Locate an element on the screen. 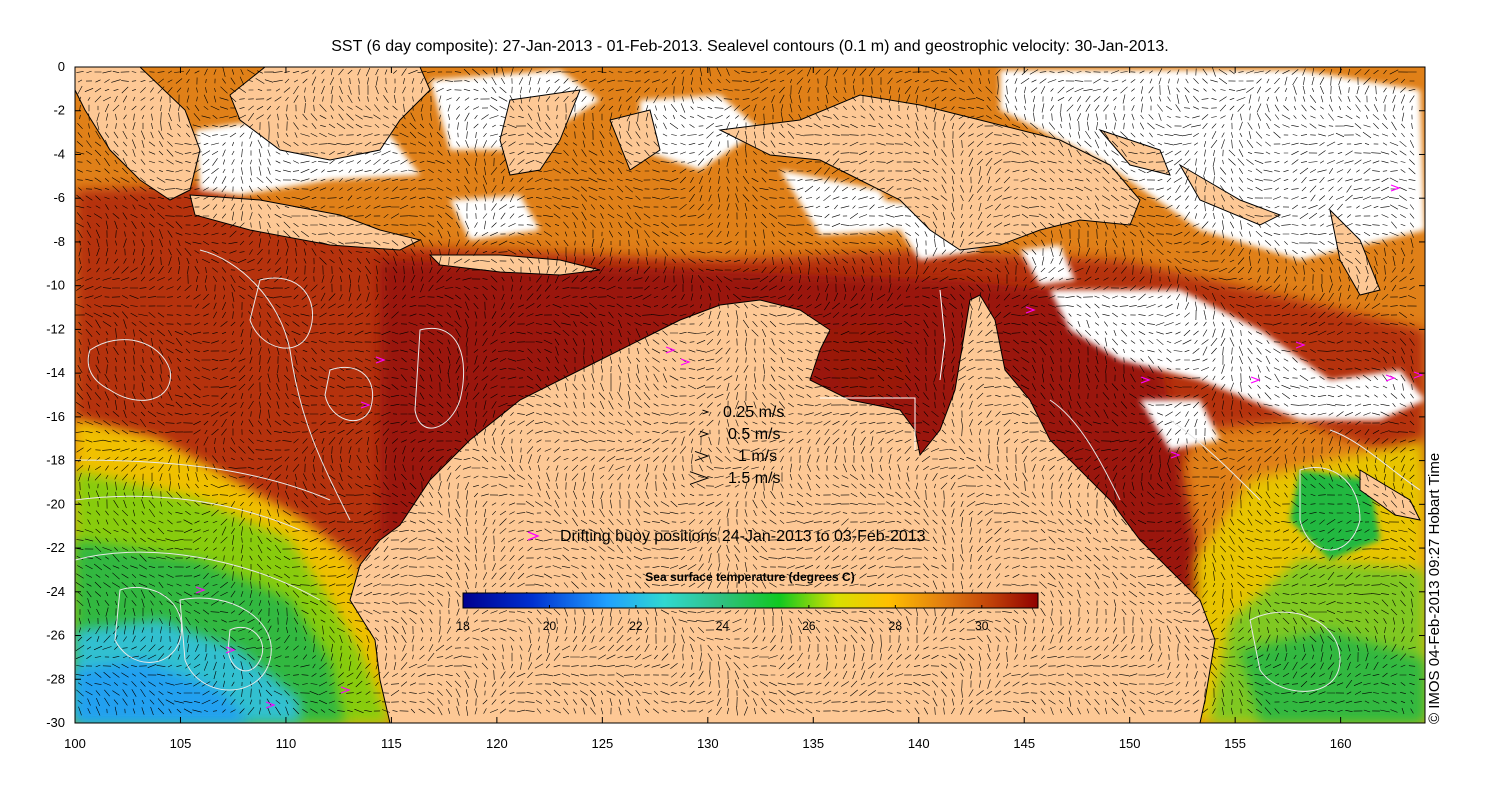  x-tick-label: 125 is located at coordinates (602, 743).